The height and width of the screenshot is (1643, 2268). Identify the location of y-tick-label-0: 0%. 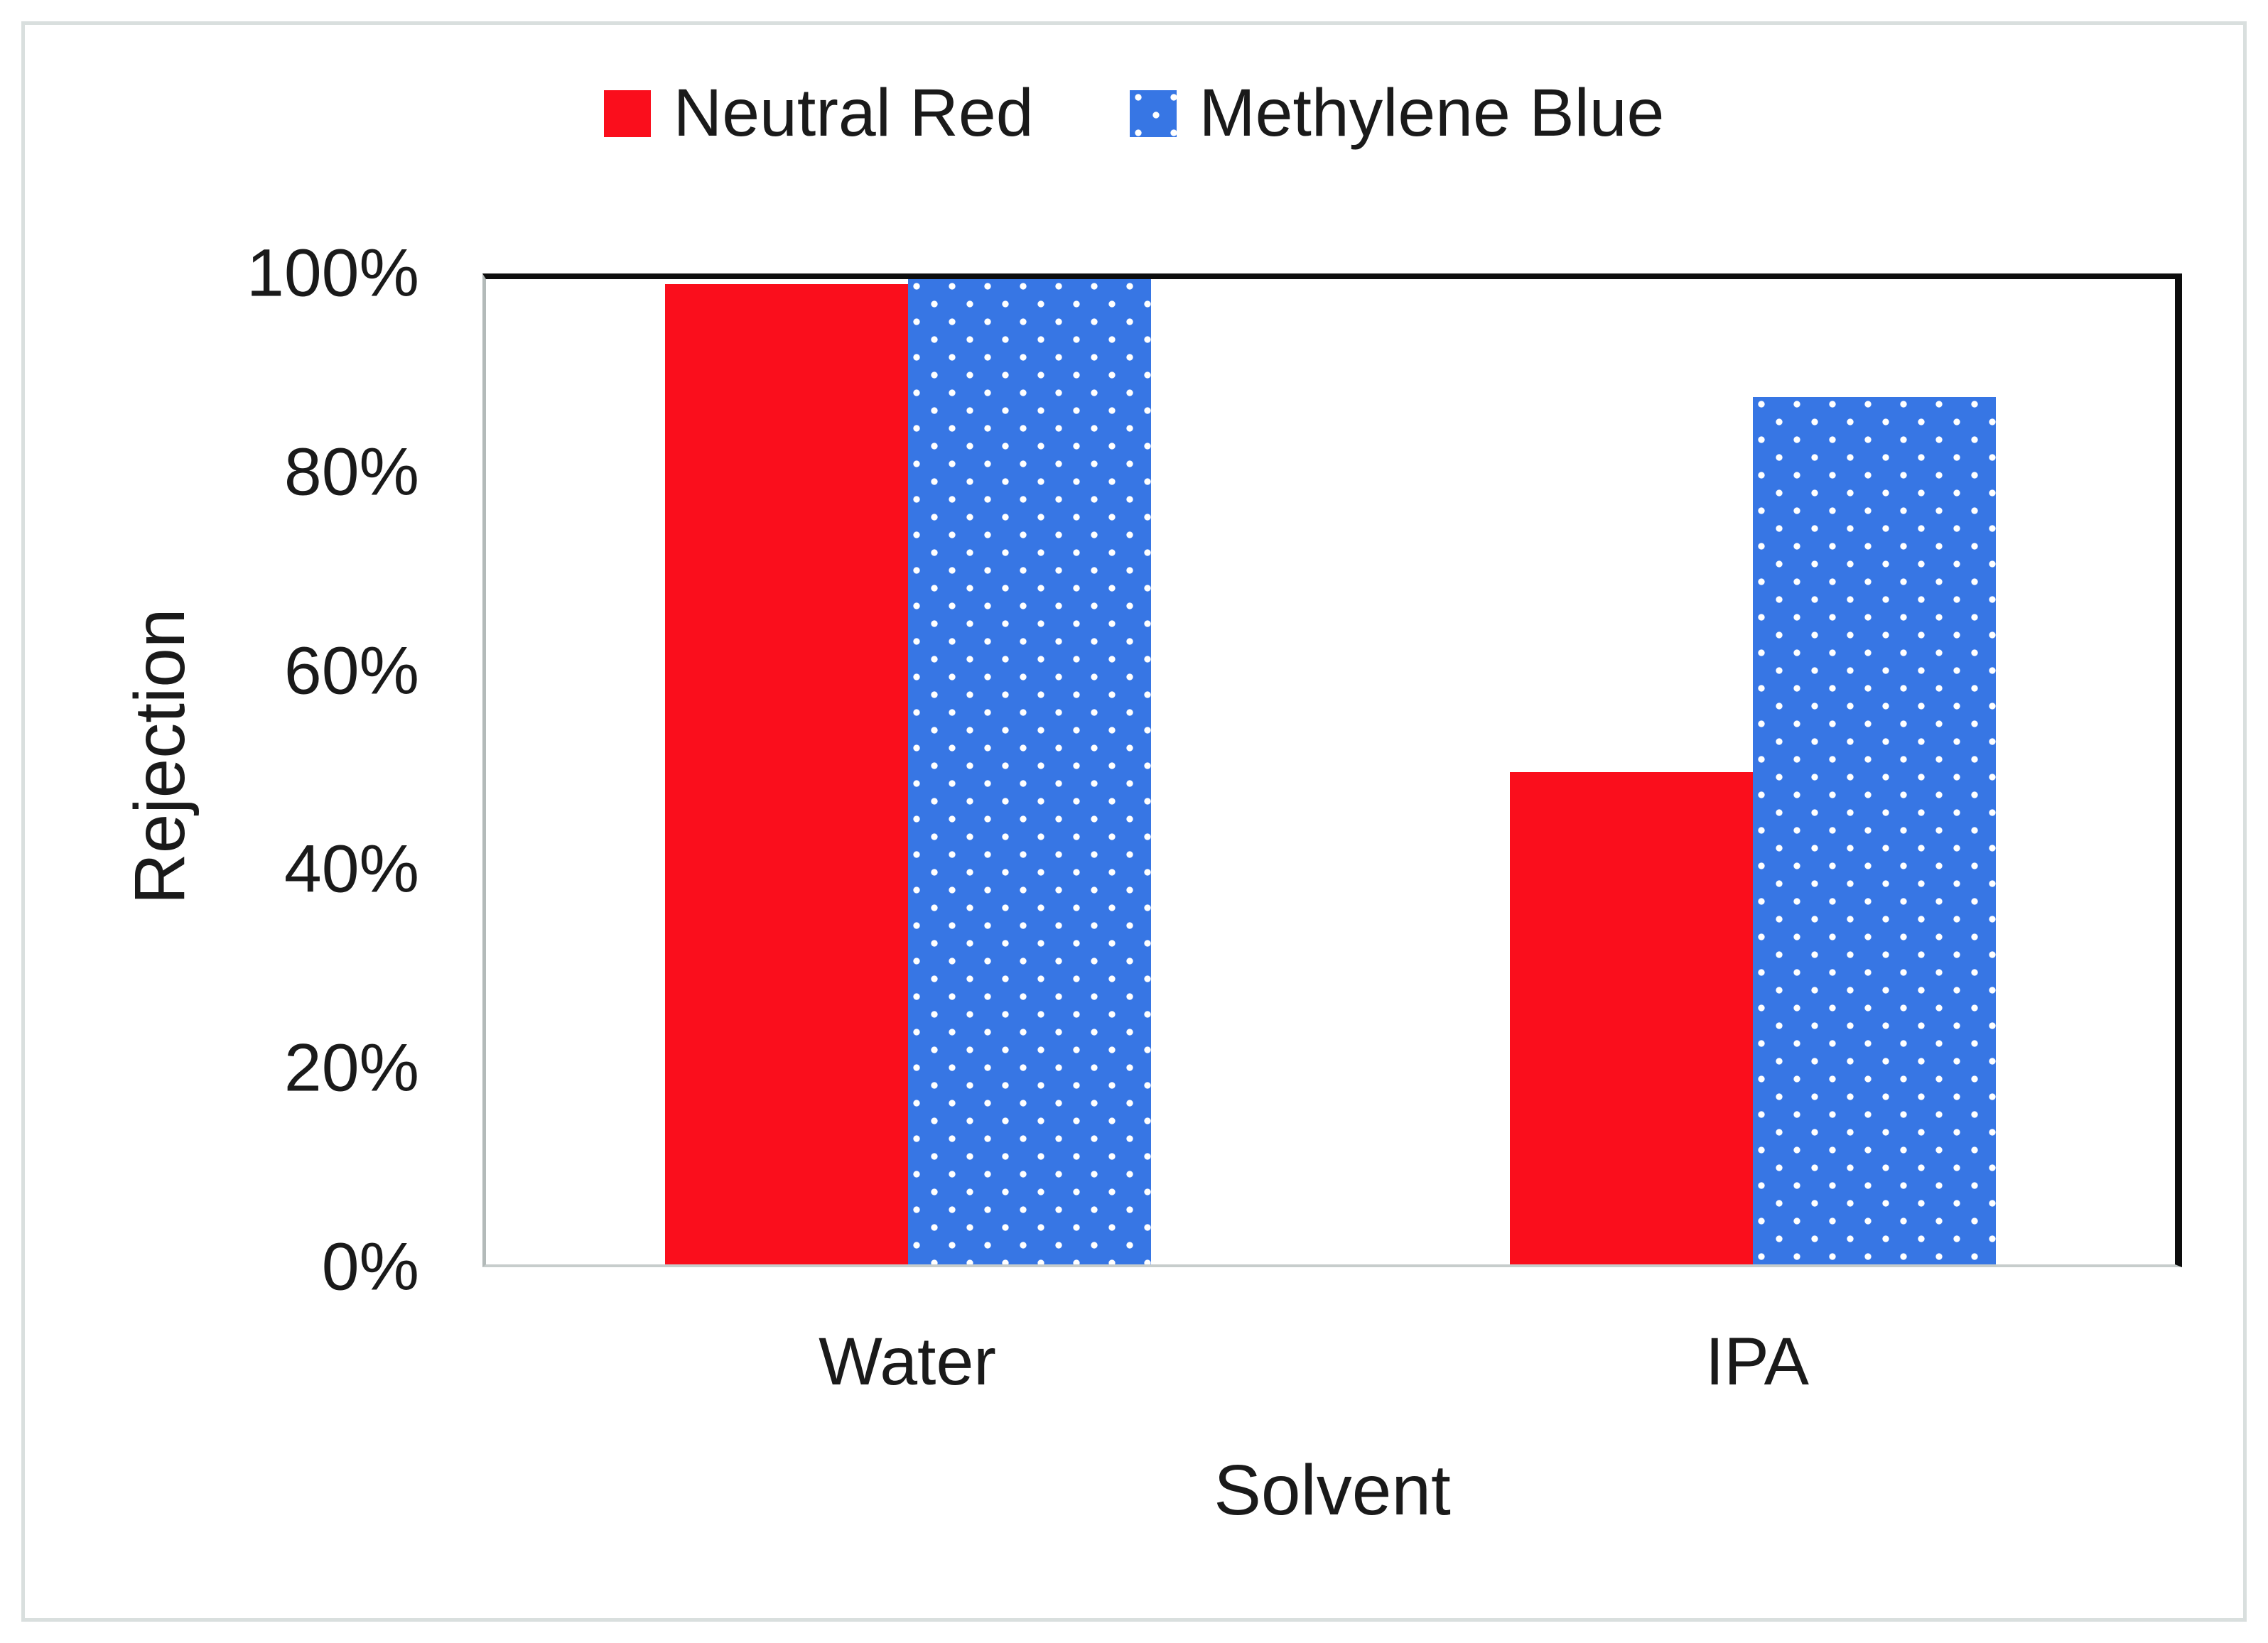
(370, 1267).